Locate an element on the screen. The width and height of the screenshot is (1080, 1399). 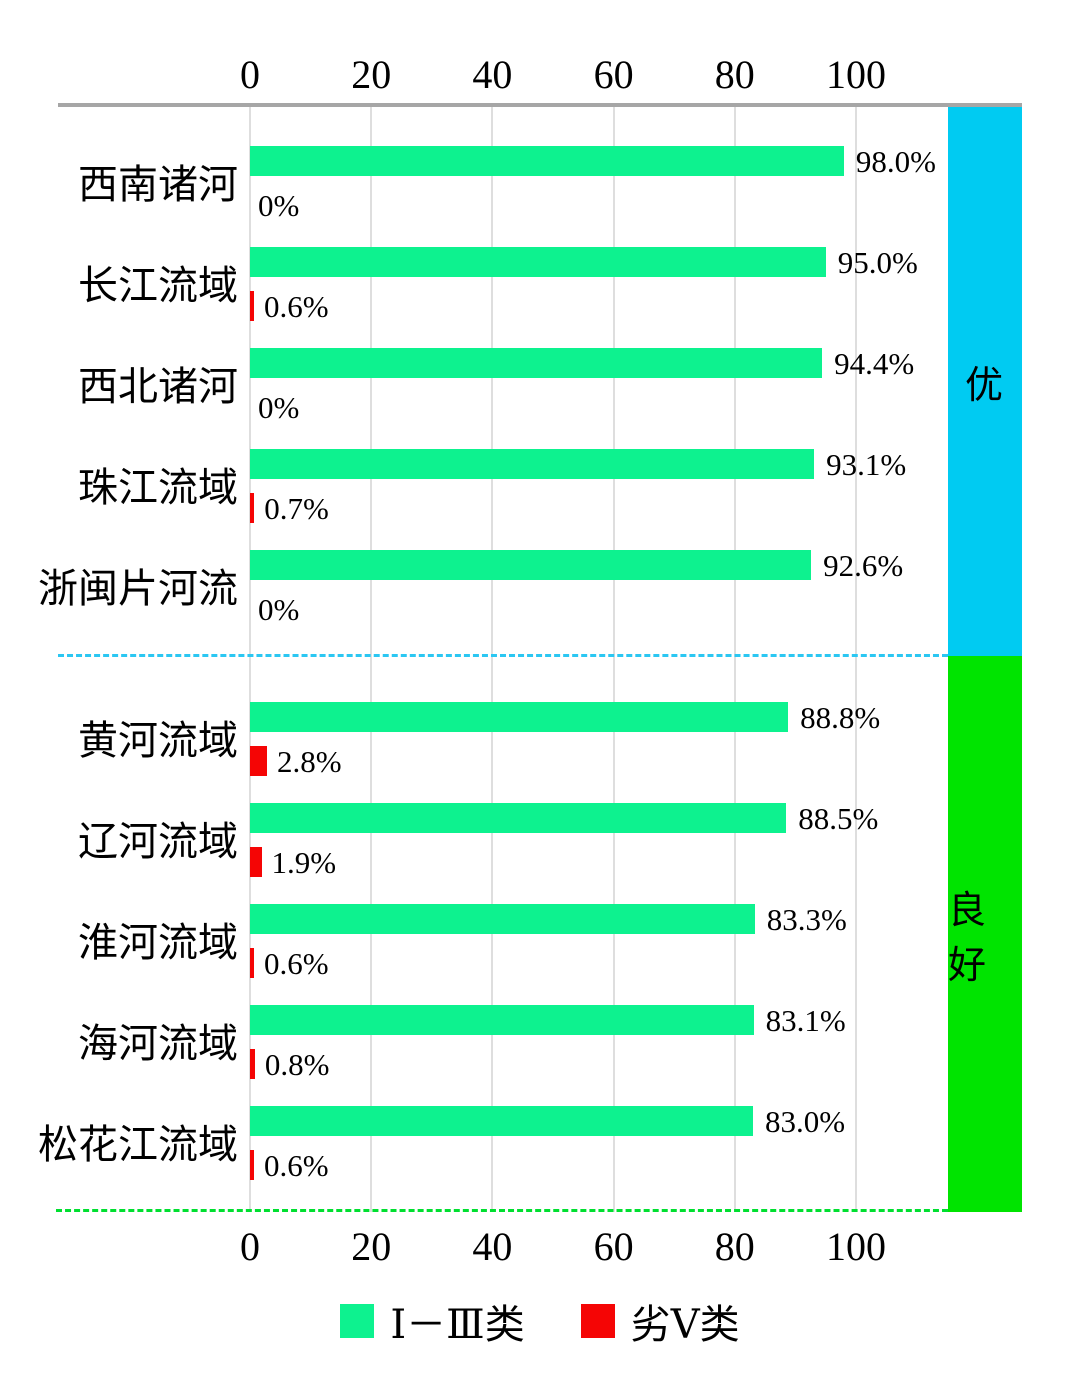
legend-item: Ⅰ－Ⅲ类 is located at coordinates (432, 1321).